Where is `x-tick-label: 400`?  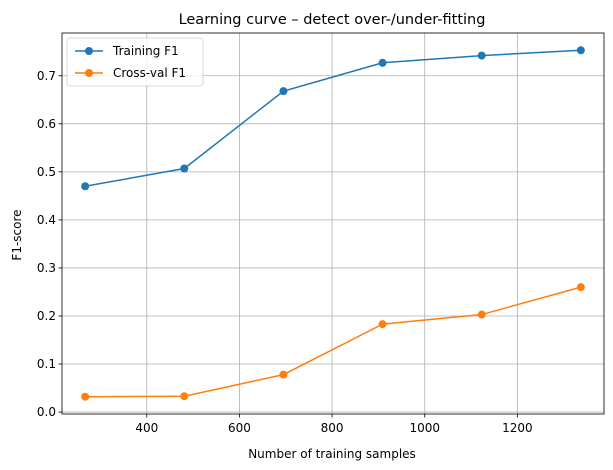
x-tick-label: 400 is located at coordinates (146, 428).